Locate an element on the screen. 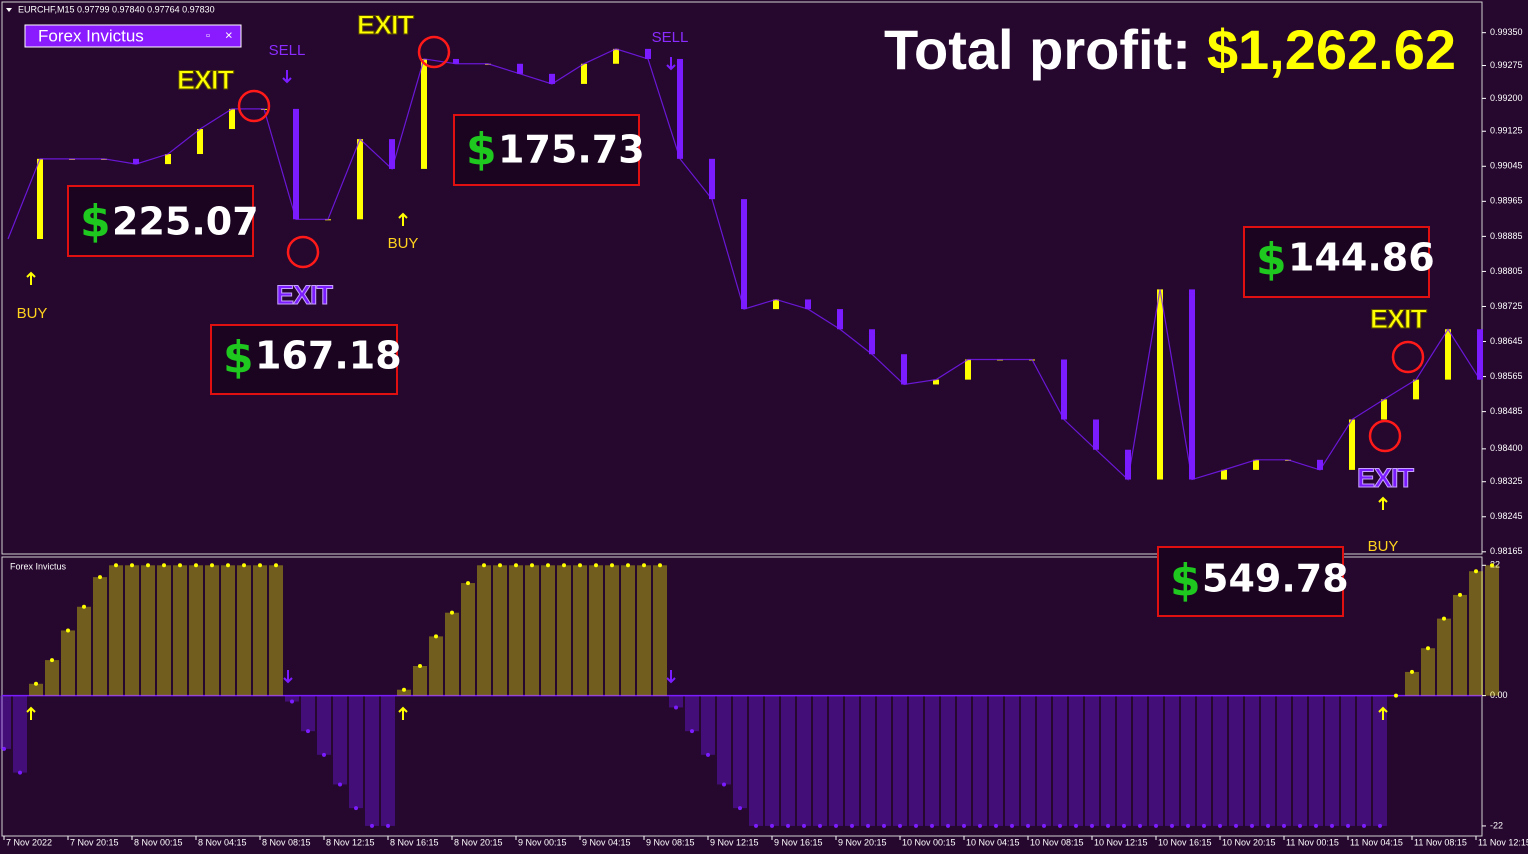  buy-signal: BUY is located at coordinates (1383, 546).